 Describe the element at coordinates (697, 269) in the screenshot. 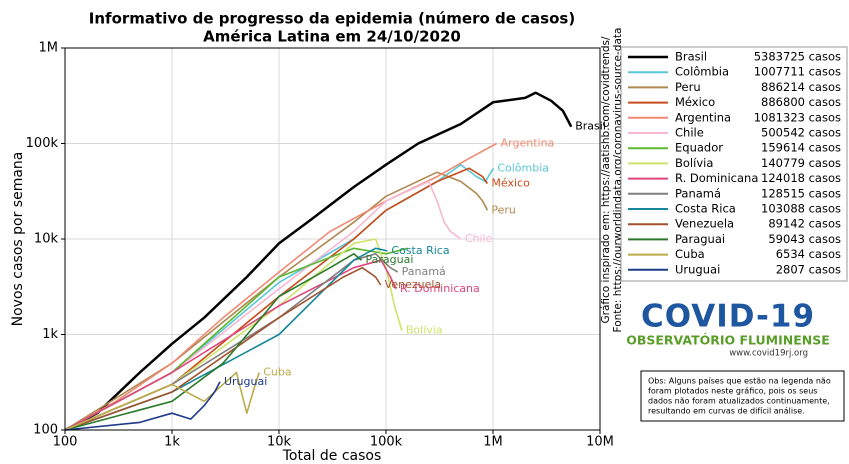

I see `legend-label: Uruguai` at that location.